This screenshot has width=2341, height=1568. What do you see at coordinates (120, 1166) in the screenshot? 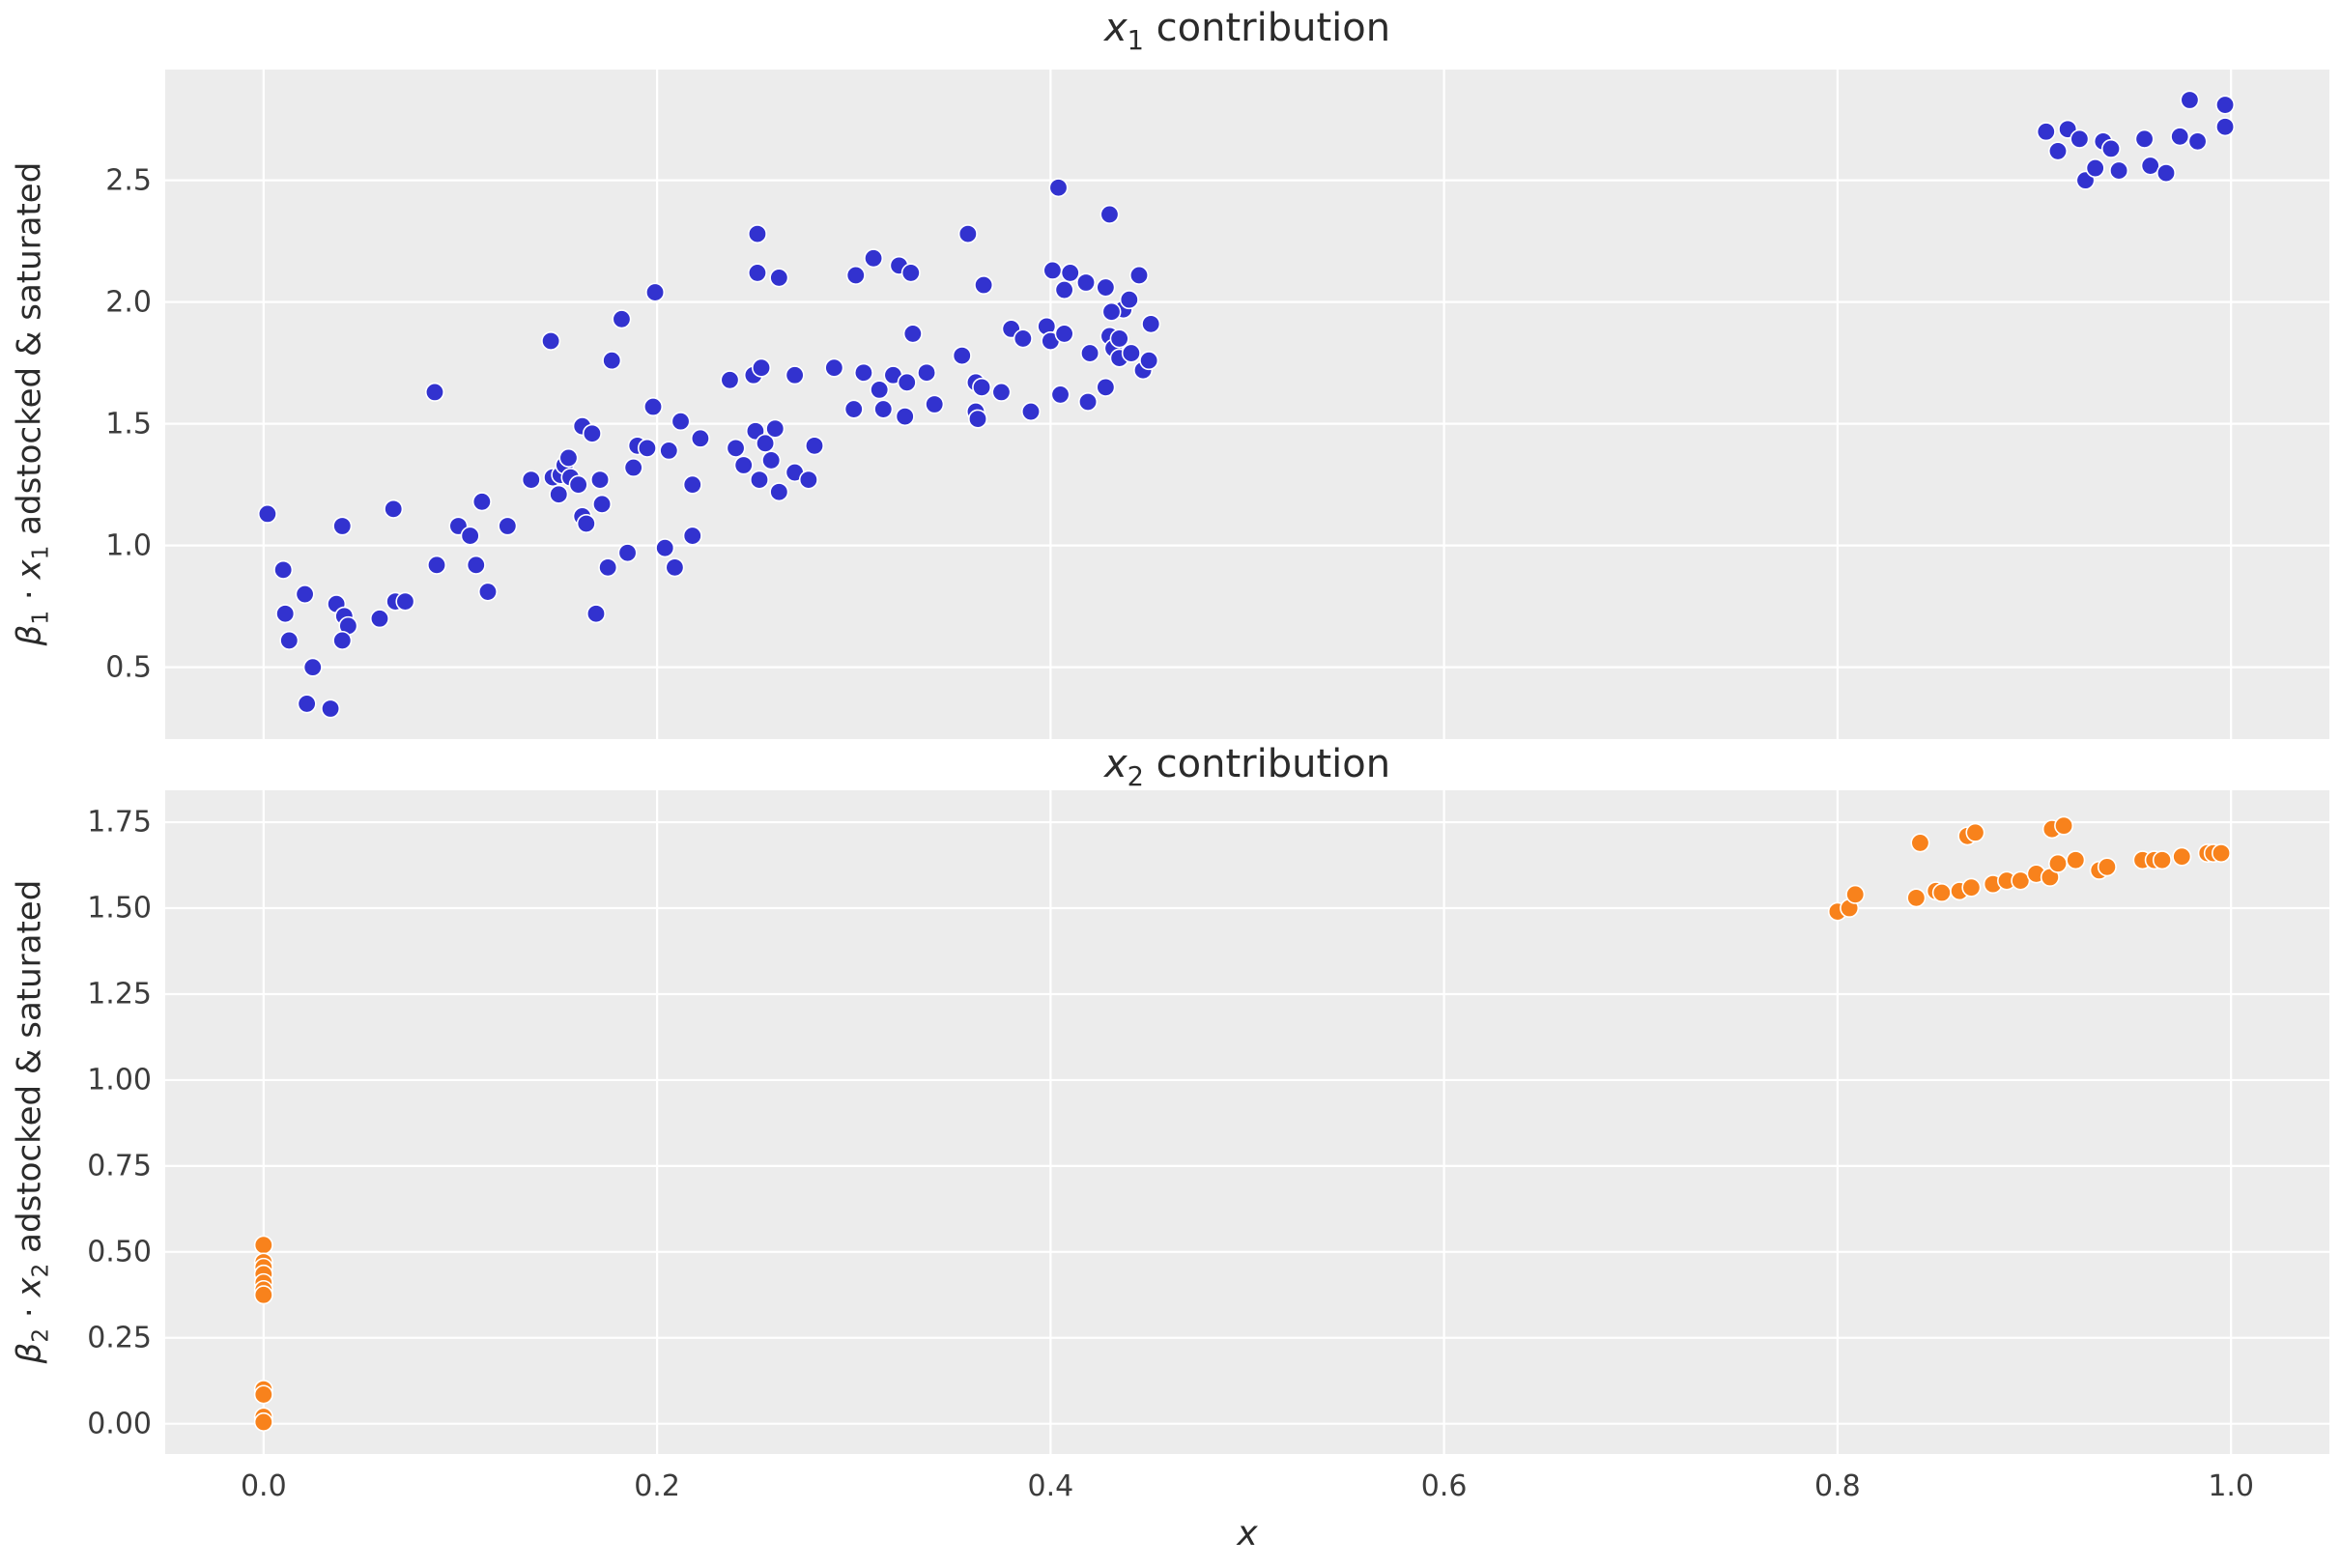
I see `y-tick-label: 0.75` at bounding box center [120, 1166].